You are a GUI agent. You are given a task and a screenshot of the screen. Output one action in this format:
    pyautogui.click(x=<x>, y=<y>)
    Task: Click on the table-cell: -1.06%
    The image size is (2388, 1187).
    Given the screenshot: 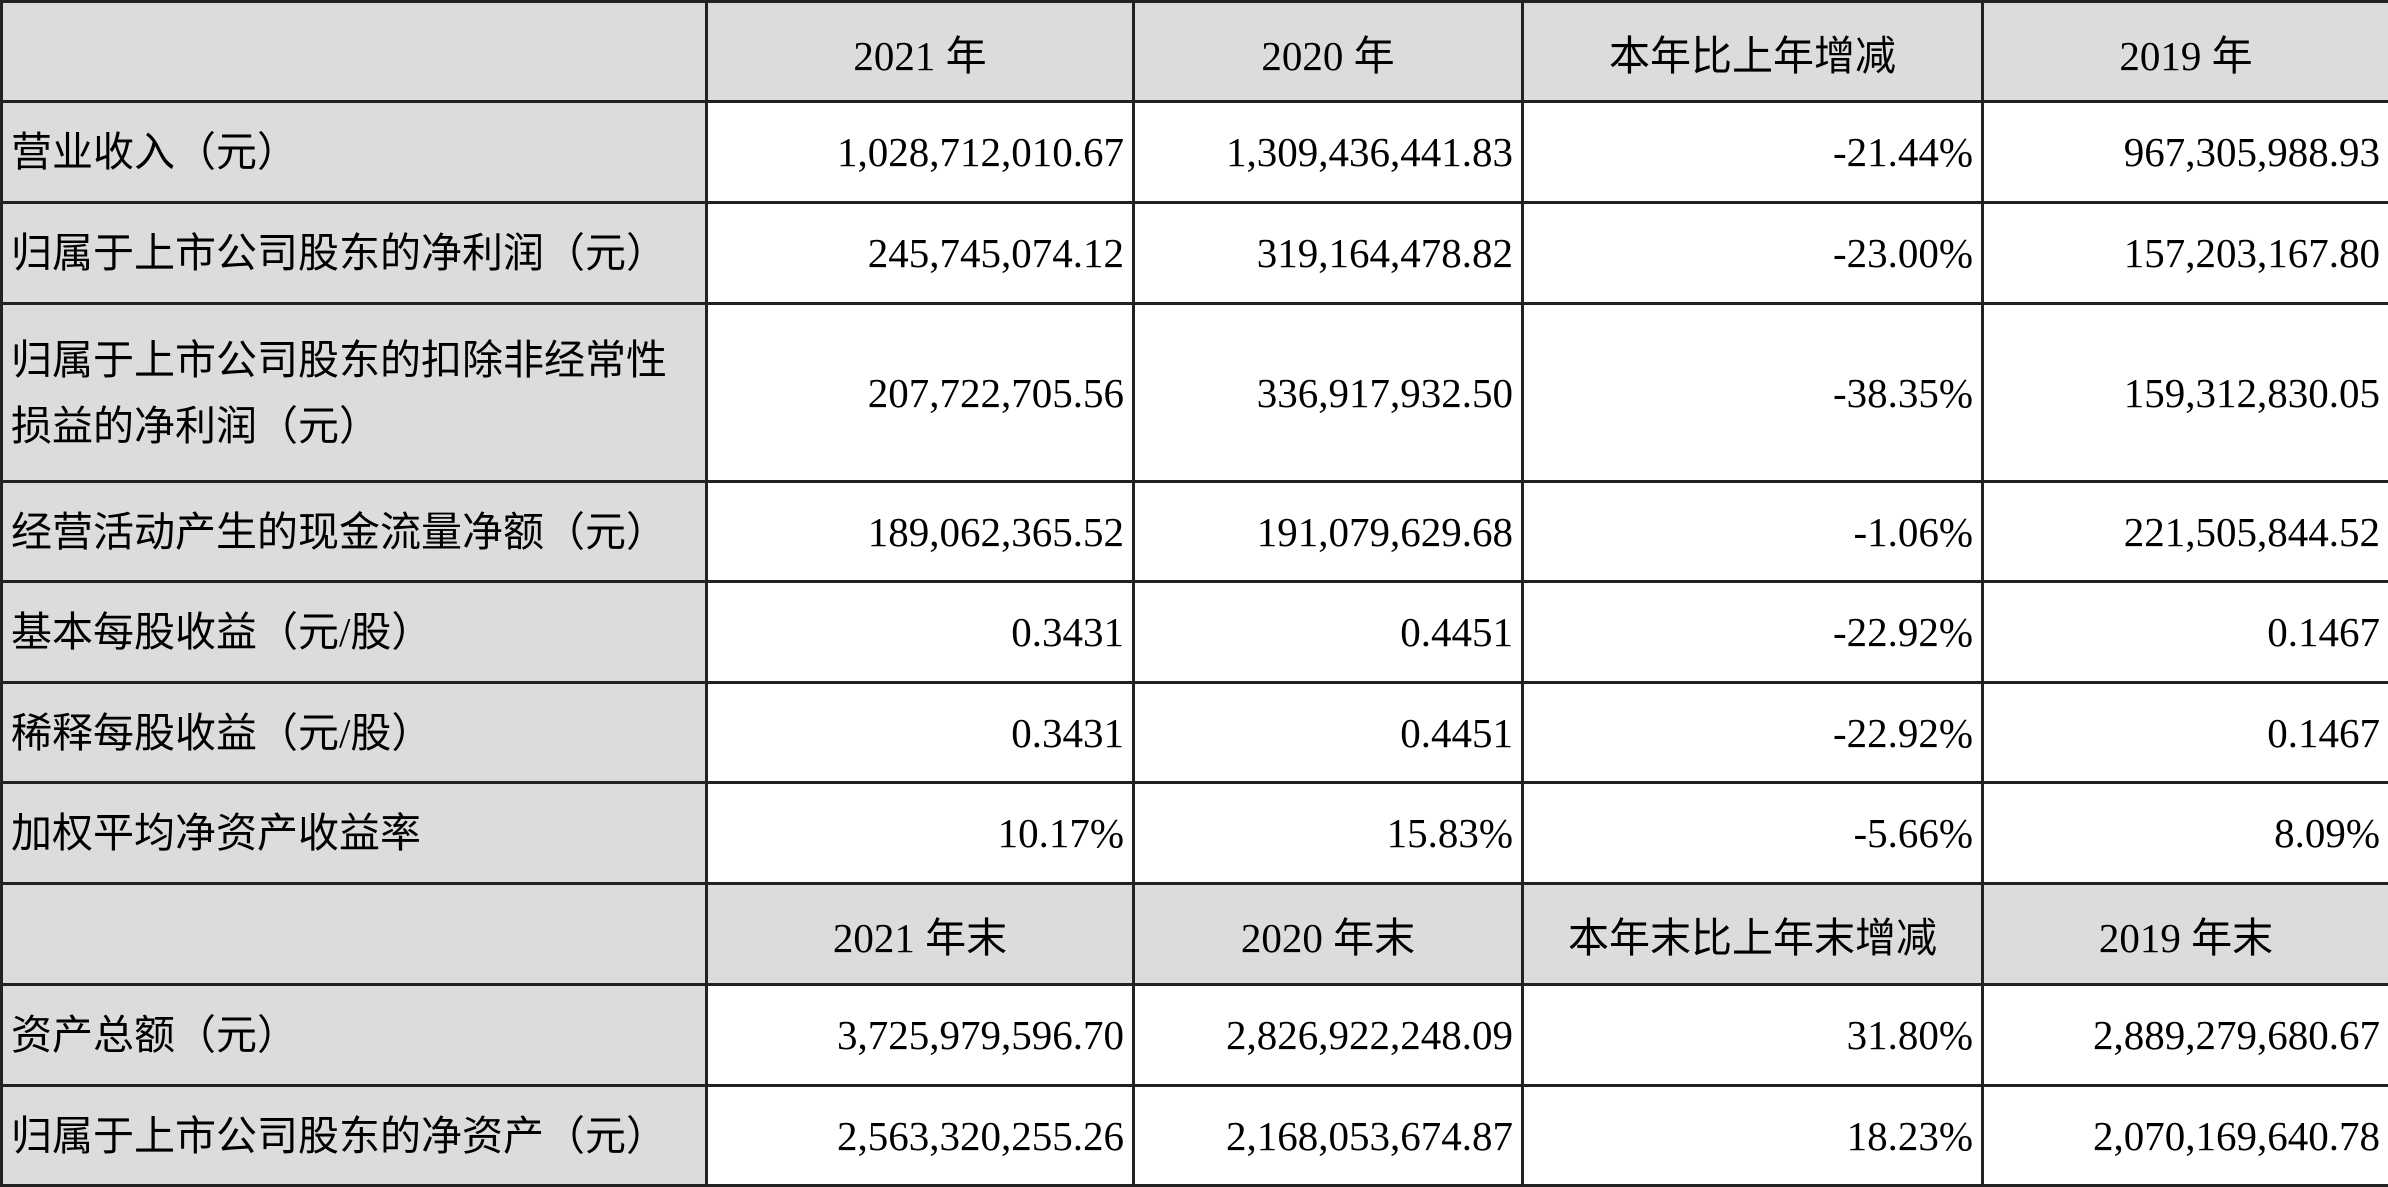 What is the action you would take?
    pyautogui.click(x=1753, y=532)
    